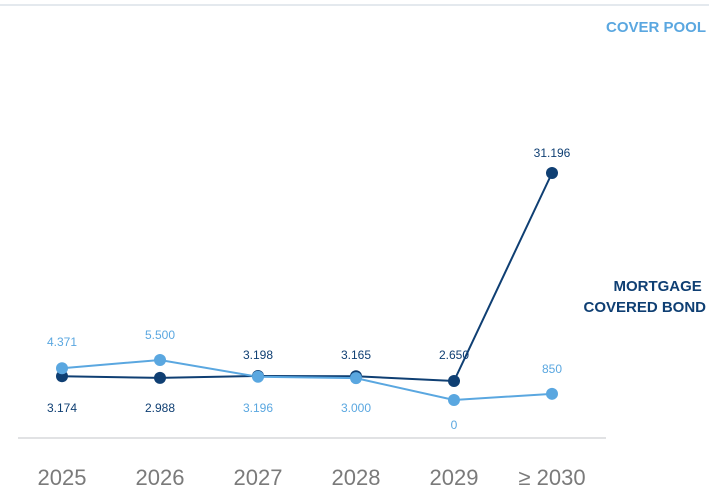 The height and width of the screenshot is (489, 709). Describe the element at coordinates (356, 408) in the screenshot. I see `cover-pool-data-label-3: 3.000` at that location.